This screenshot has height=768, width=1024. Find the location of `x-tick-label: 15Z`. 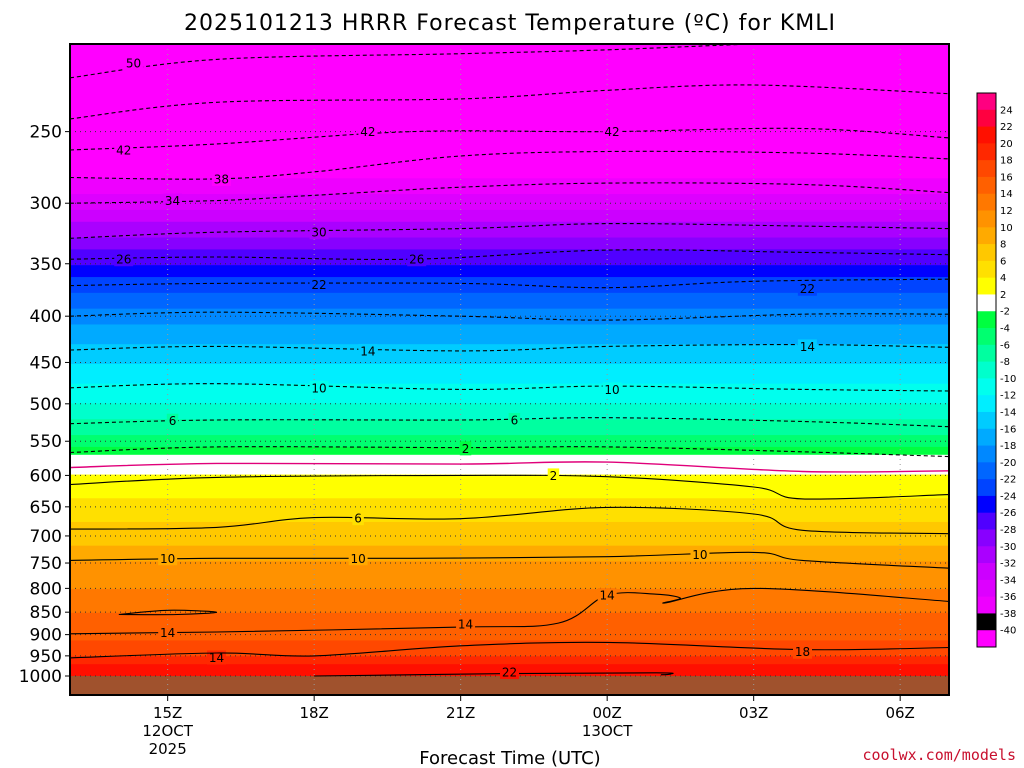

x-tick-label: 15Z is located at coordinates (167, 713).